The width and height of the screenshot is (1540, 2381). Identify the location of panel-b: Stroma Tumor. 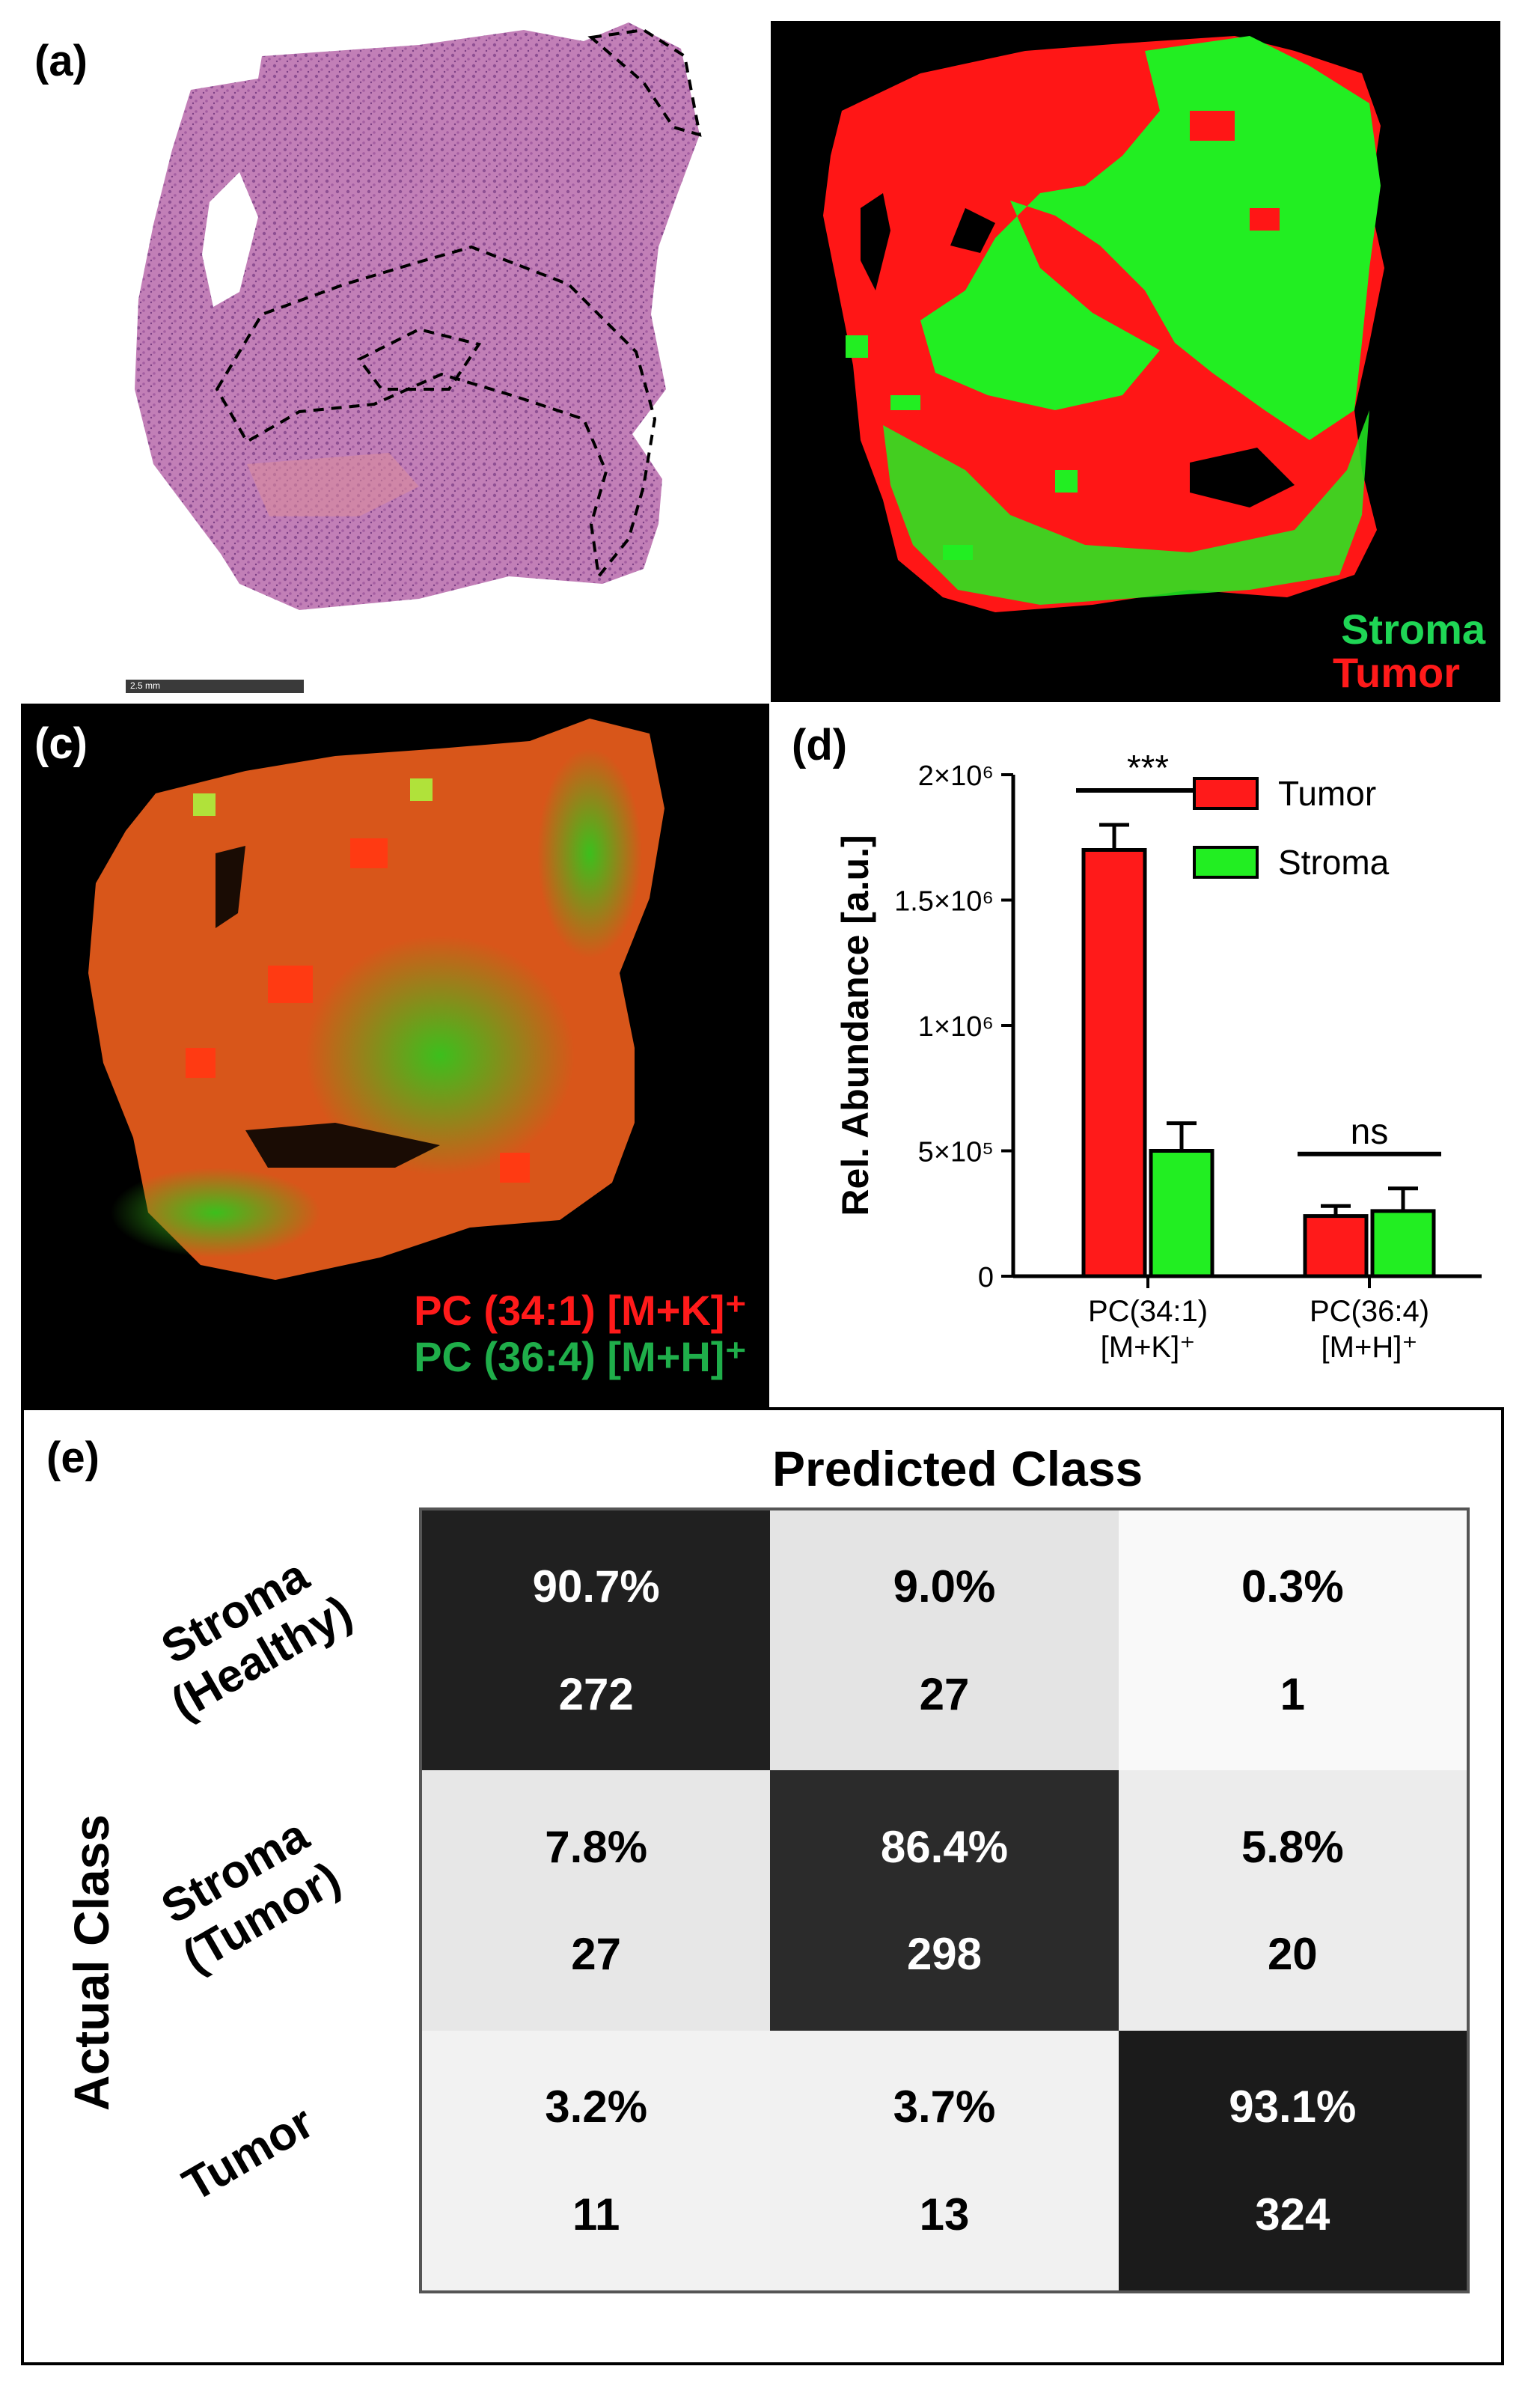
(1136, 361).